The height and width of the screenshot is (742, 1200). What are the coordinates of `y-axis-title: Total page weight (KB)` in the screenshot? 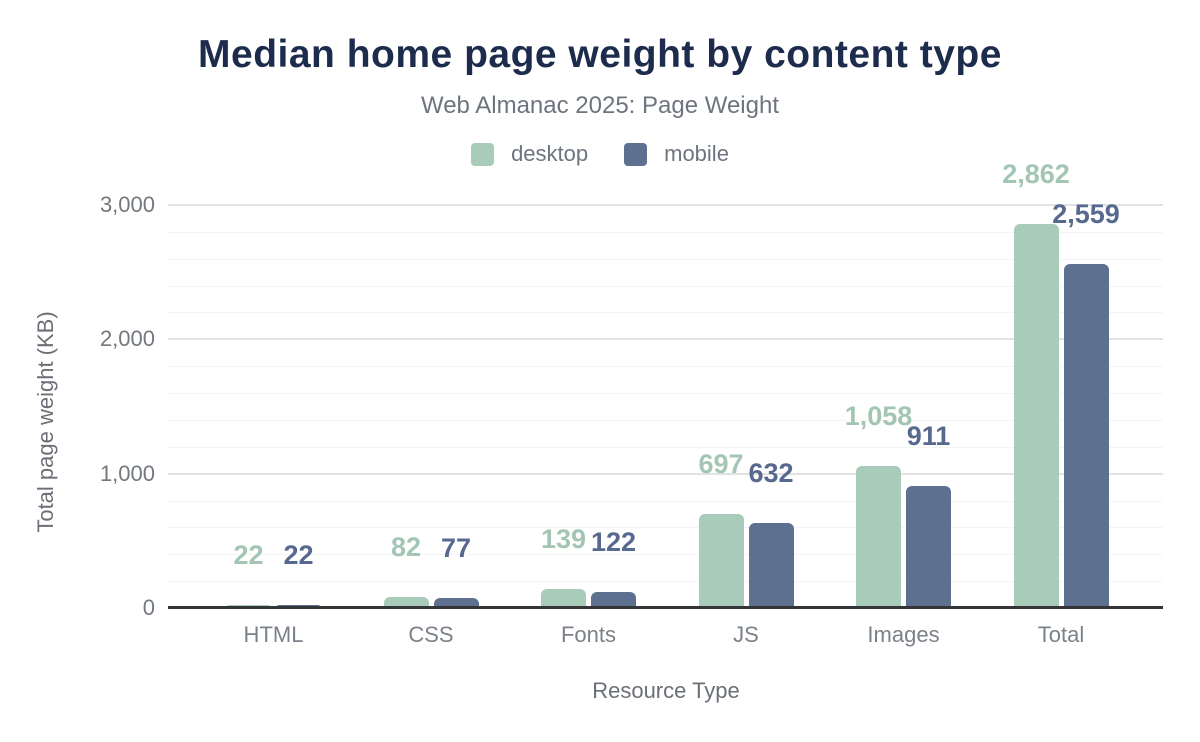 It's located at (45, 422).